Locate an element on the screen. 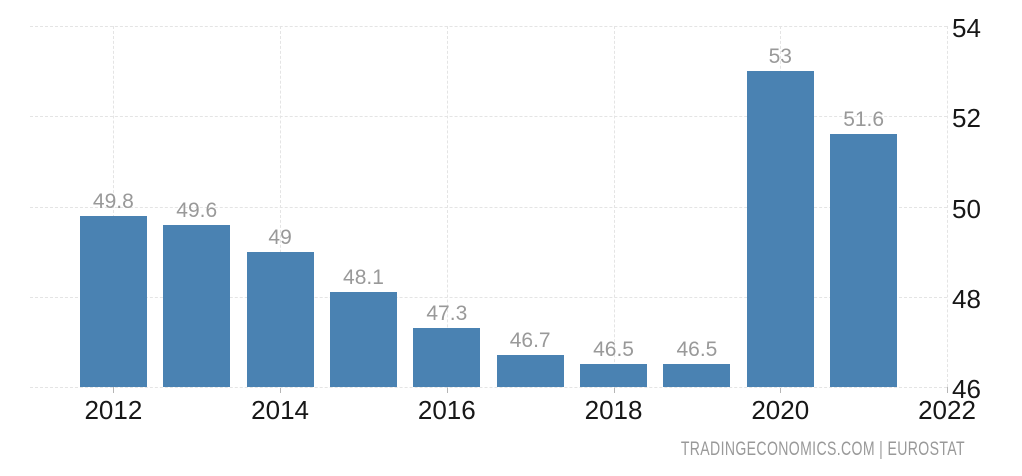 This screenshot has width=1022, height=476. bar-2015 is located at coordinates (363, 339).